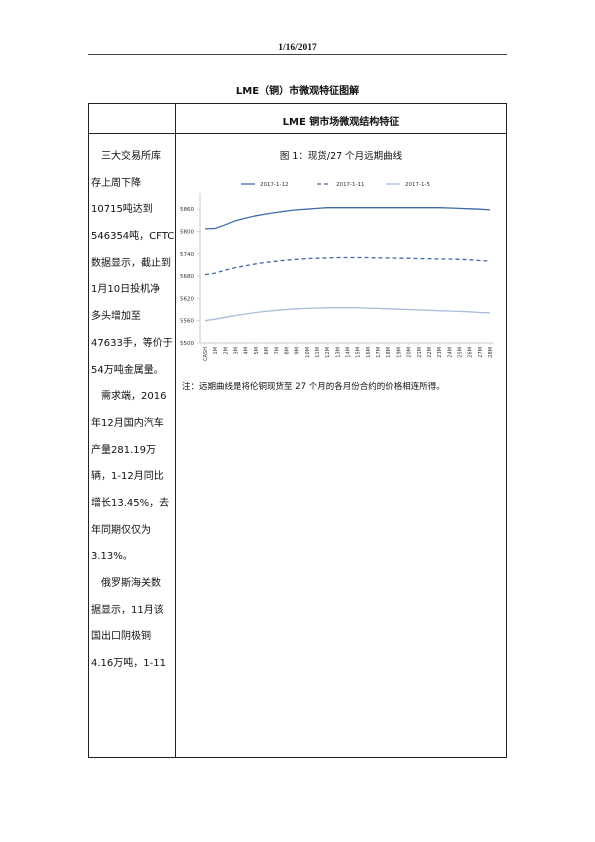  Describe the element at coordinates (318, 352) in the screenshot. I see `x-tick-label: 11M` at that location.